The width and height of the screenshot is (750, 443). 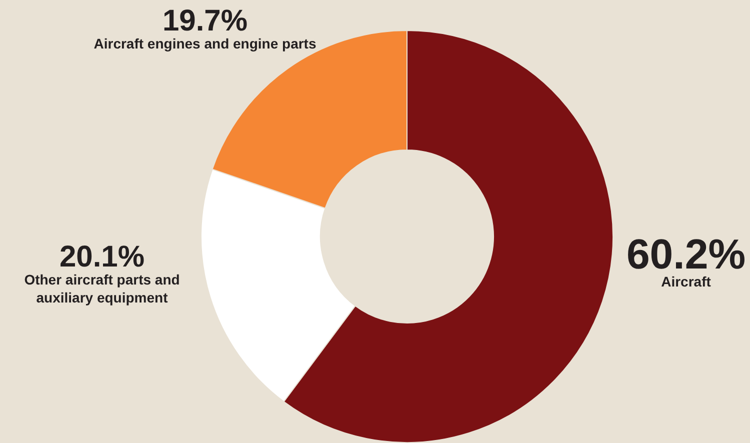 I want to click on data-label: 19.7%, so click(x=205, y=21).